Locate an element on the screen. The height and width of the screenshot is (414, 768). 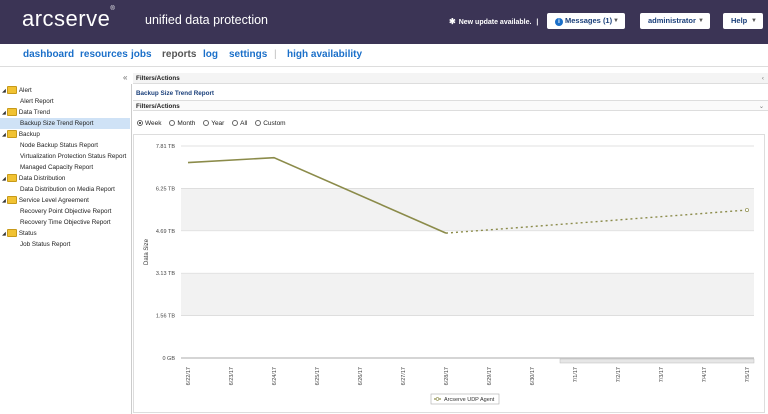
y-tick-label: 0 GB is located at coordinates (168, 359).